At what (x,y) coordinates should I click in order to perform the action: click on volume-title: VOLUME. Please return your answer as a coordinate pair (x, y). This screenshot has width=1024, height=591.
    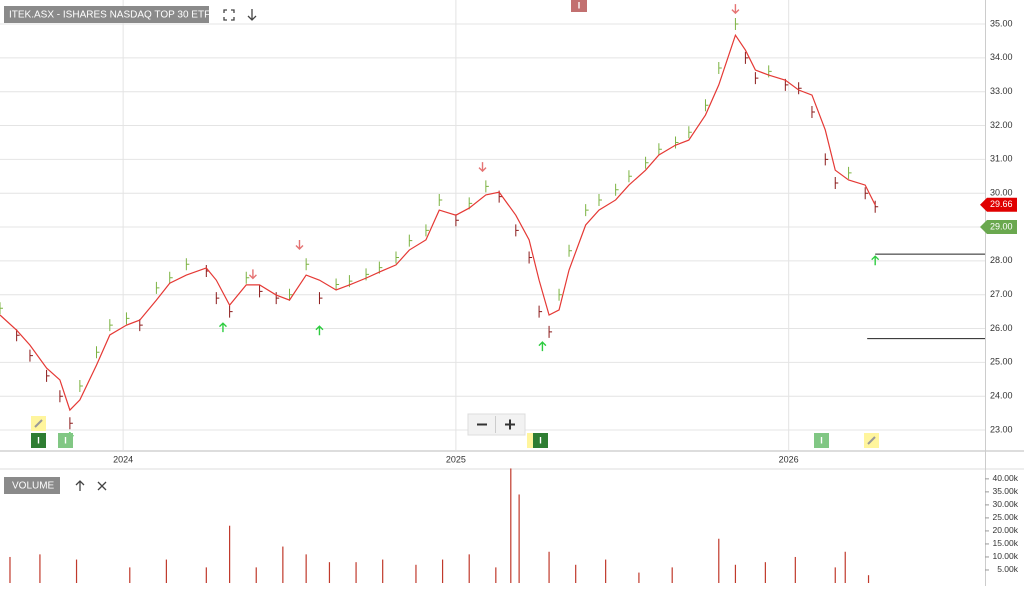
    Looking at the image, I should click on (33, 486).